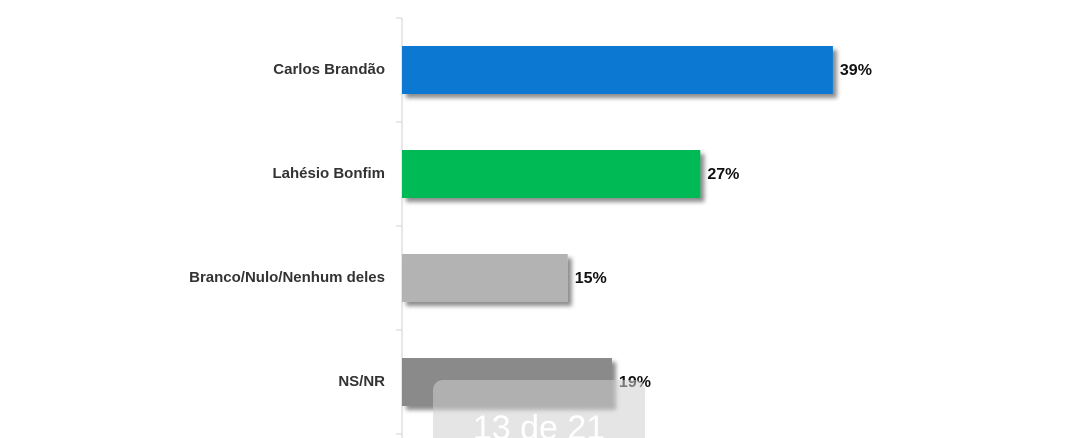  What do you see at coordinates (723, 174) in the screenshot?
I see `value-label: 27%` at bounding box center [723, 174].